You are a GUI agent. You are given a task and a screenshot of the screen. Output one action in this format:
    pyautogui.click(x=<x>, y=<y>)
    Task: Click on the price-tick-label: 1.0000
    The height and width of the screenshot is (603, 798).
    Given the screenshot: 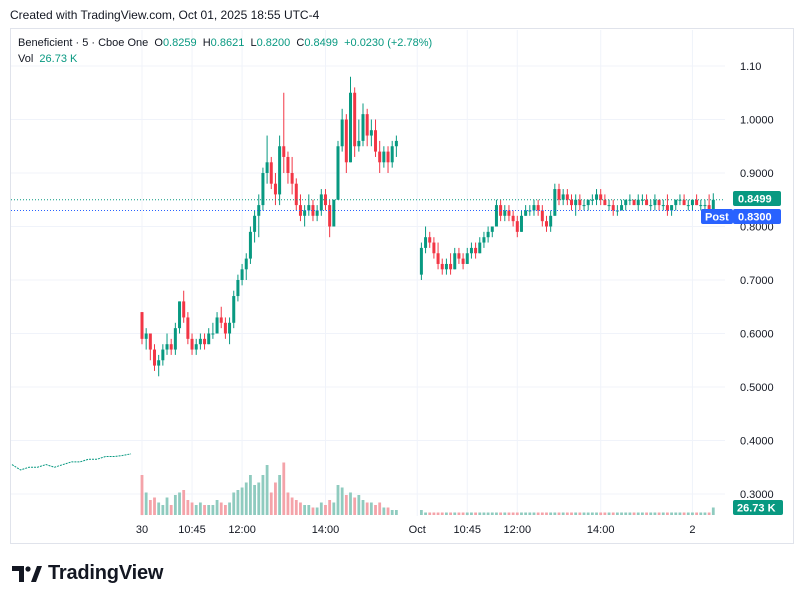 What is the action you would take?
    pyautogui.click(x=757, y=121)
    